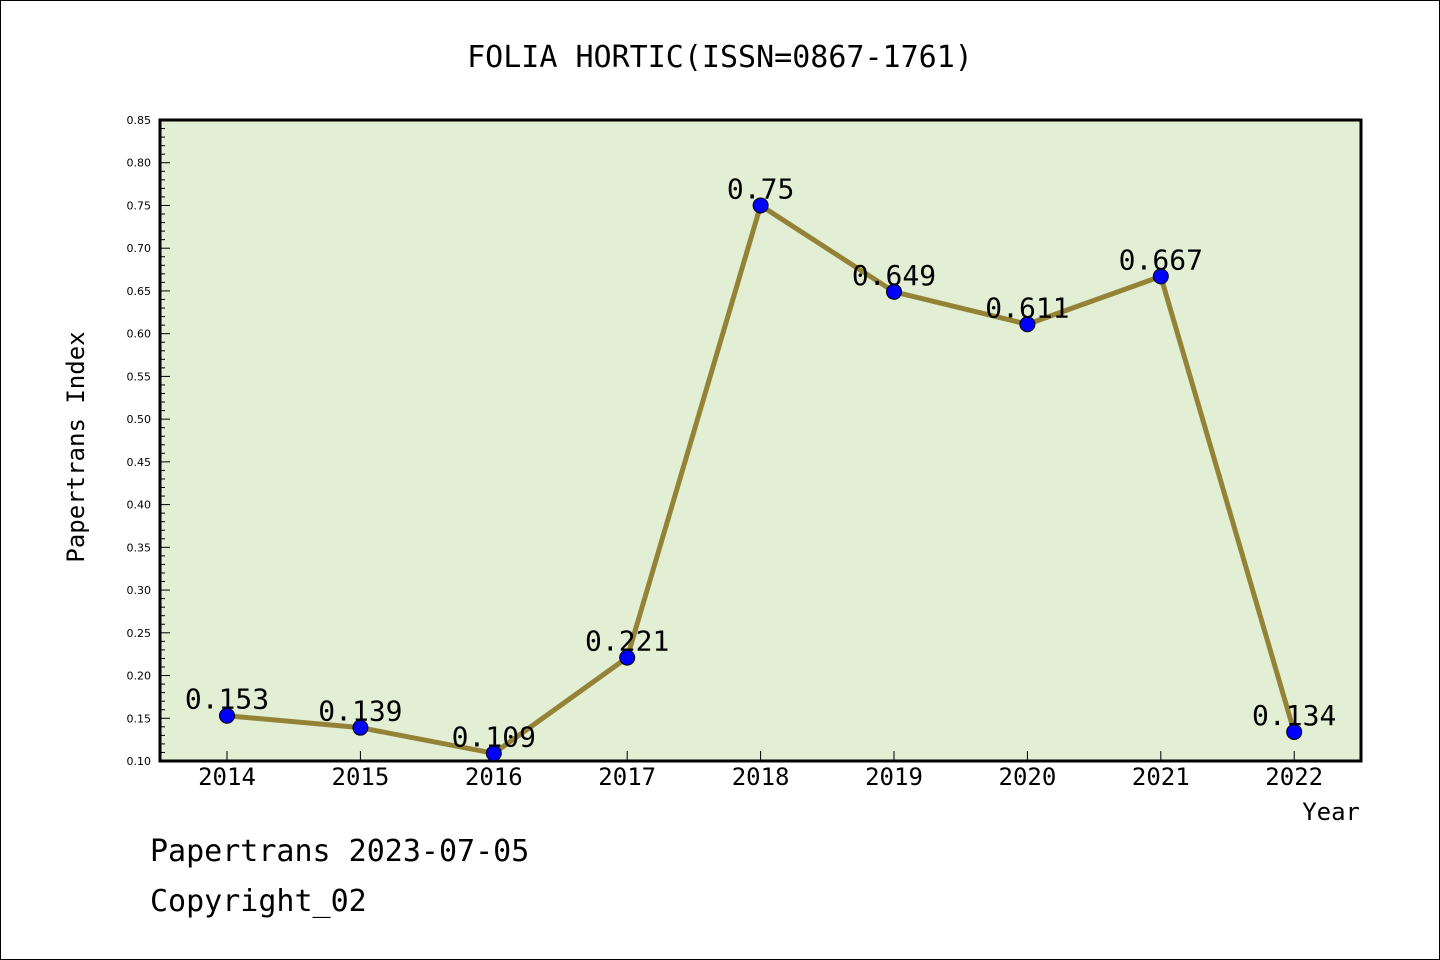 The width and height of the screenshot is (1440, 960). Describe the element at coordinates (627, 777) in the screenshot. I see `x-tick-label: 2017` at that location.